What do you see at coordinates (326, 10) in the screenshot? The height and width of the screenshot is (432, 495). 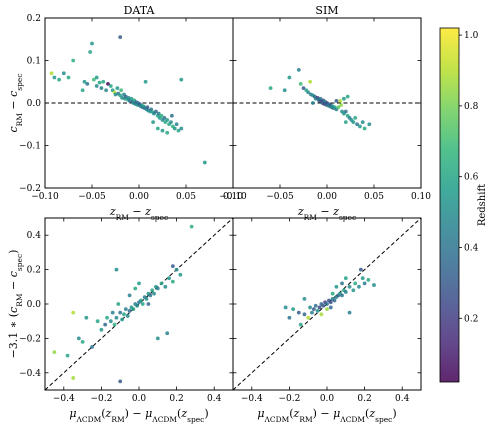 I see `panel-title: SIM` at bounding box center [326, 10].